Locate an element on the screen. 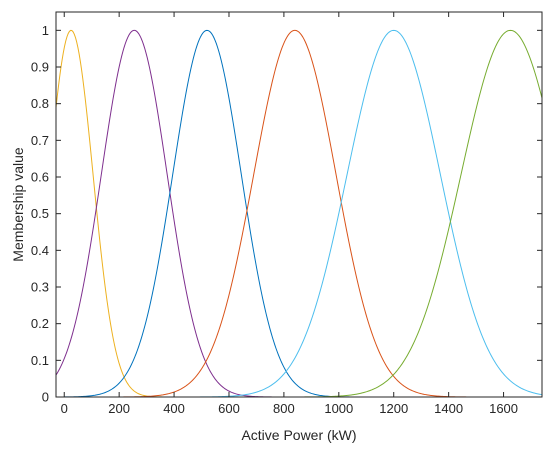 This screenshot has height=453, width=550. y-axis-label: Membership value is located at coordinates (18, 204).